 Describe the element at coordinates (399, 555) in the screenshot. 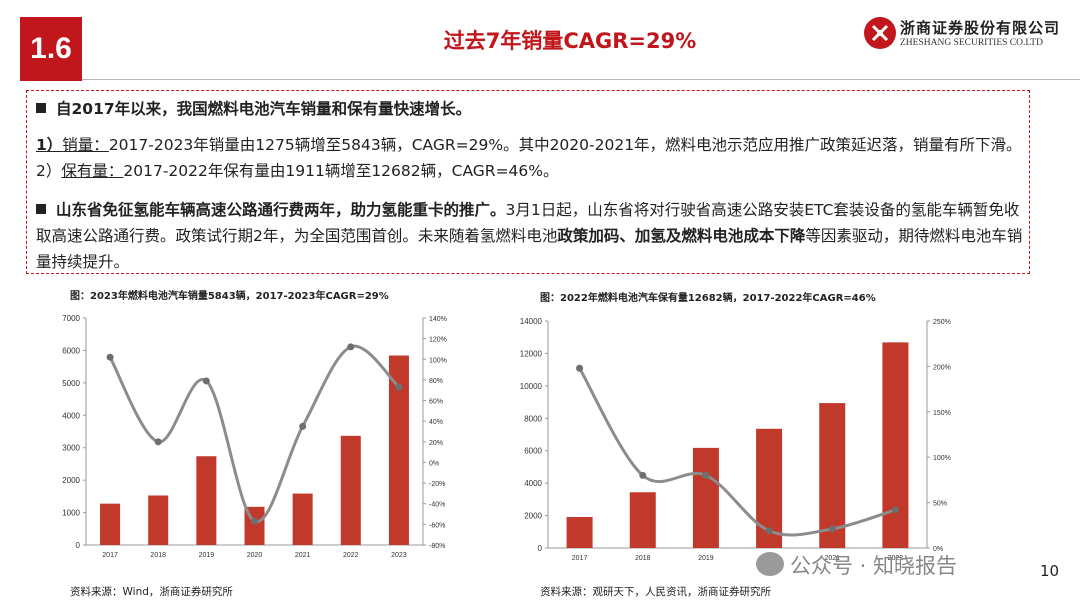

I see `x-tick-label: 2023` at that location.